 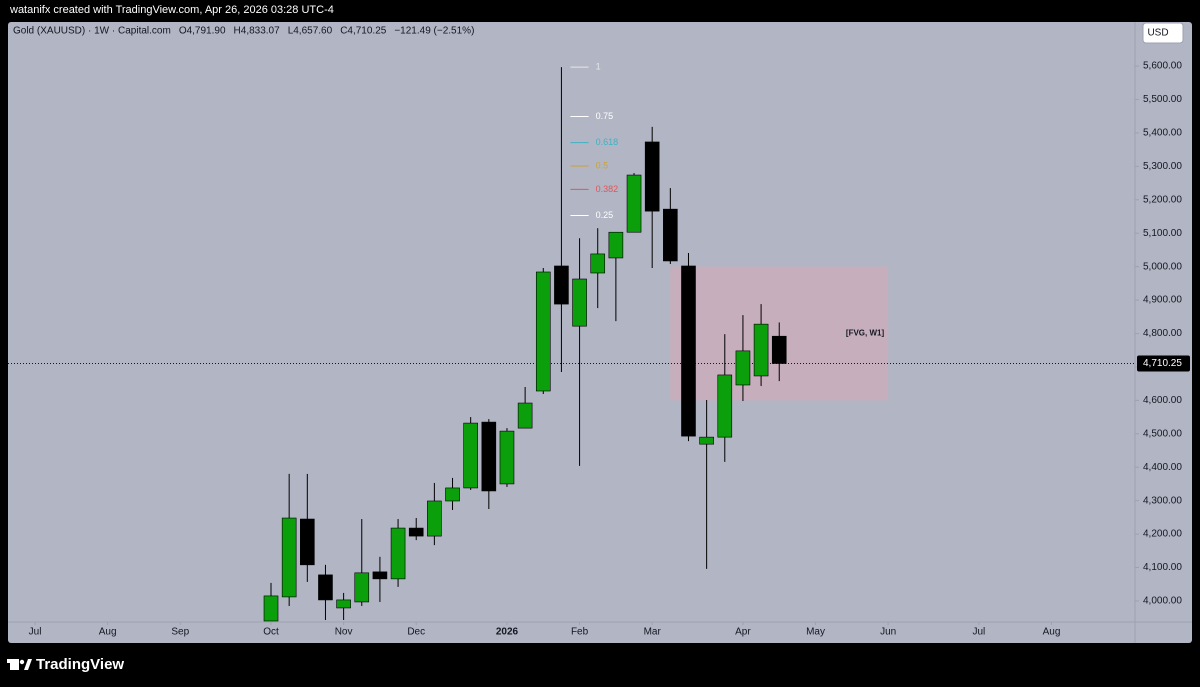 What do you see at coordinates (1162, 567) in the screenshot?
I see `y-tick-label: 4,100.00` at bounding box center [1162, 567].